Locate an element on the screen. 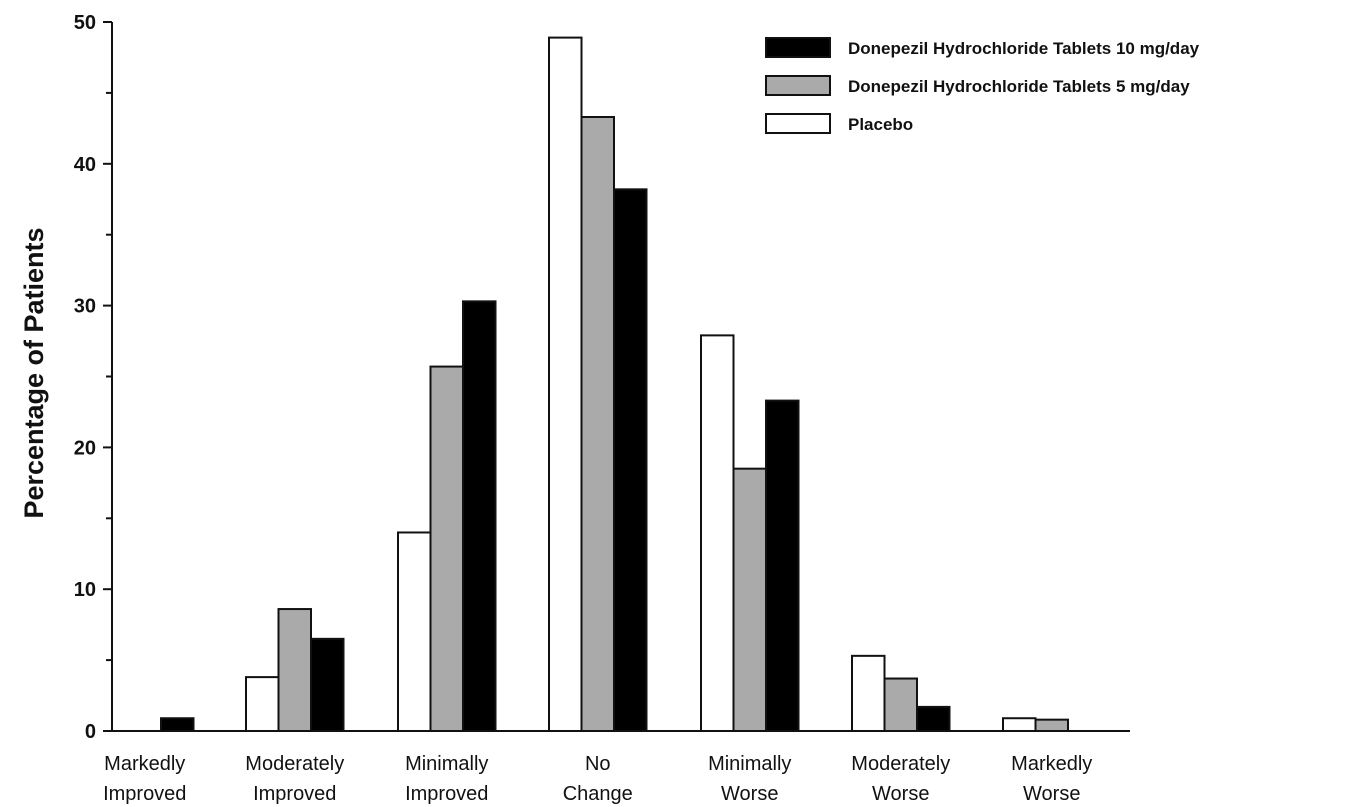 This screenshot has width=1359, height=807. y-tick-label: 50 is located at coordinates (85, 23).